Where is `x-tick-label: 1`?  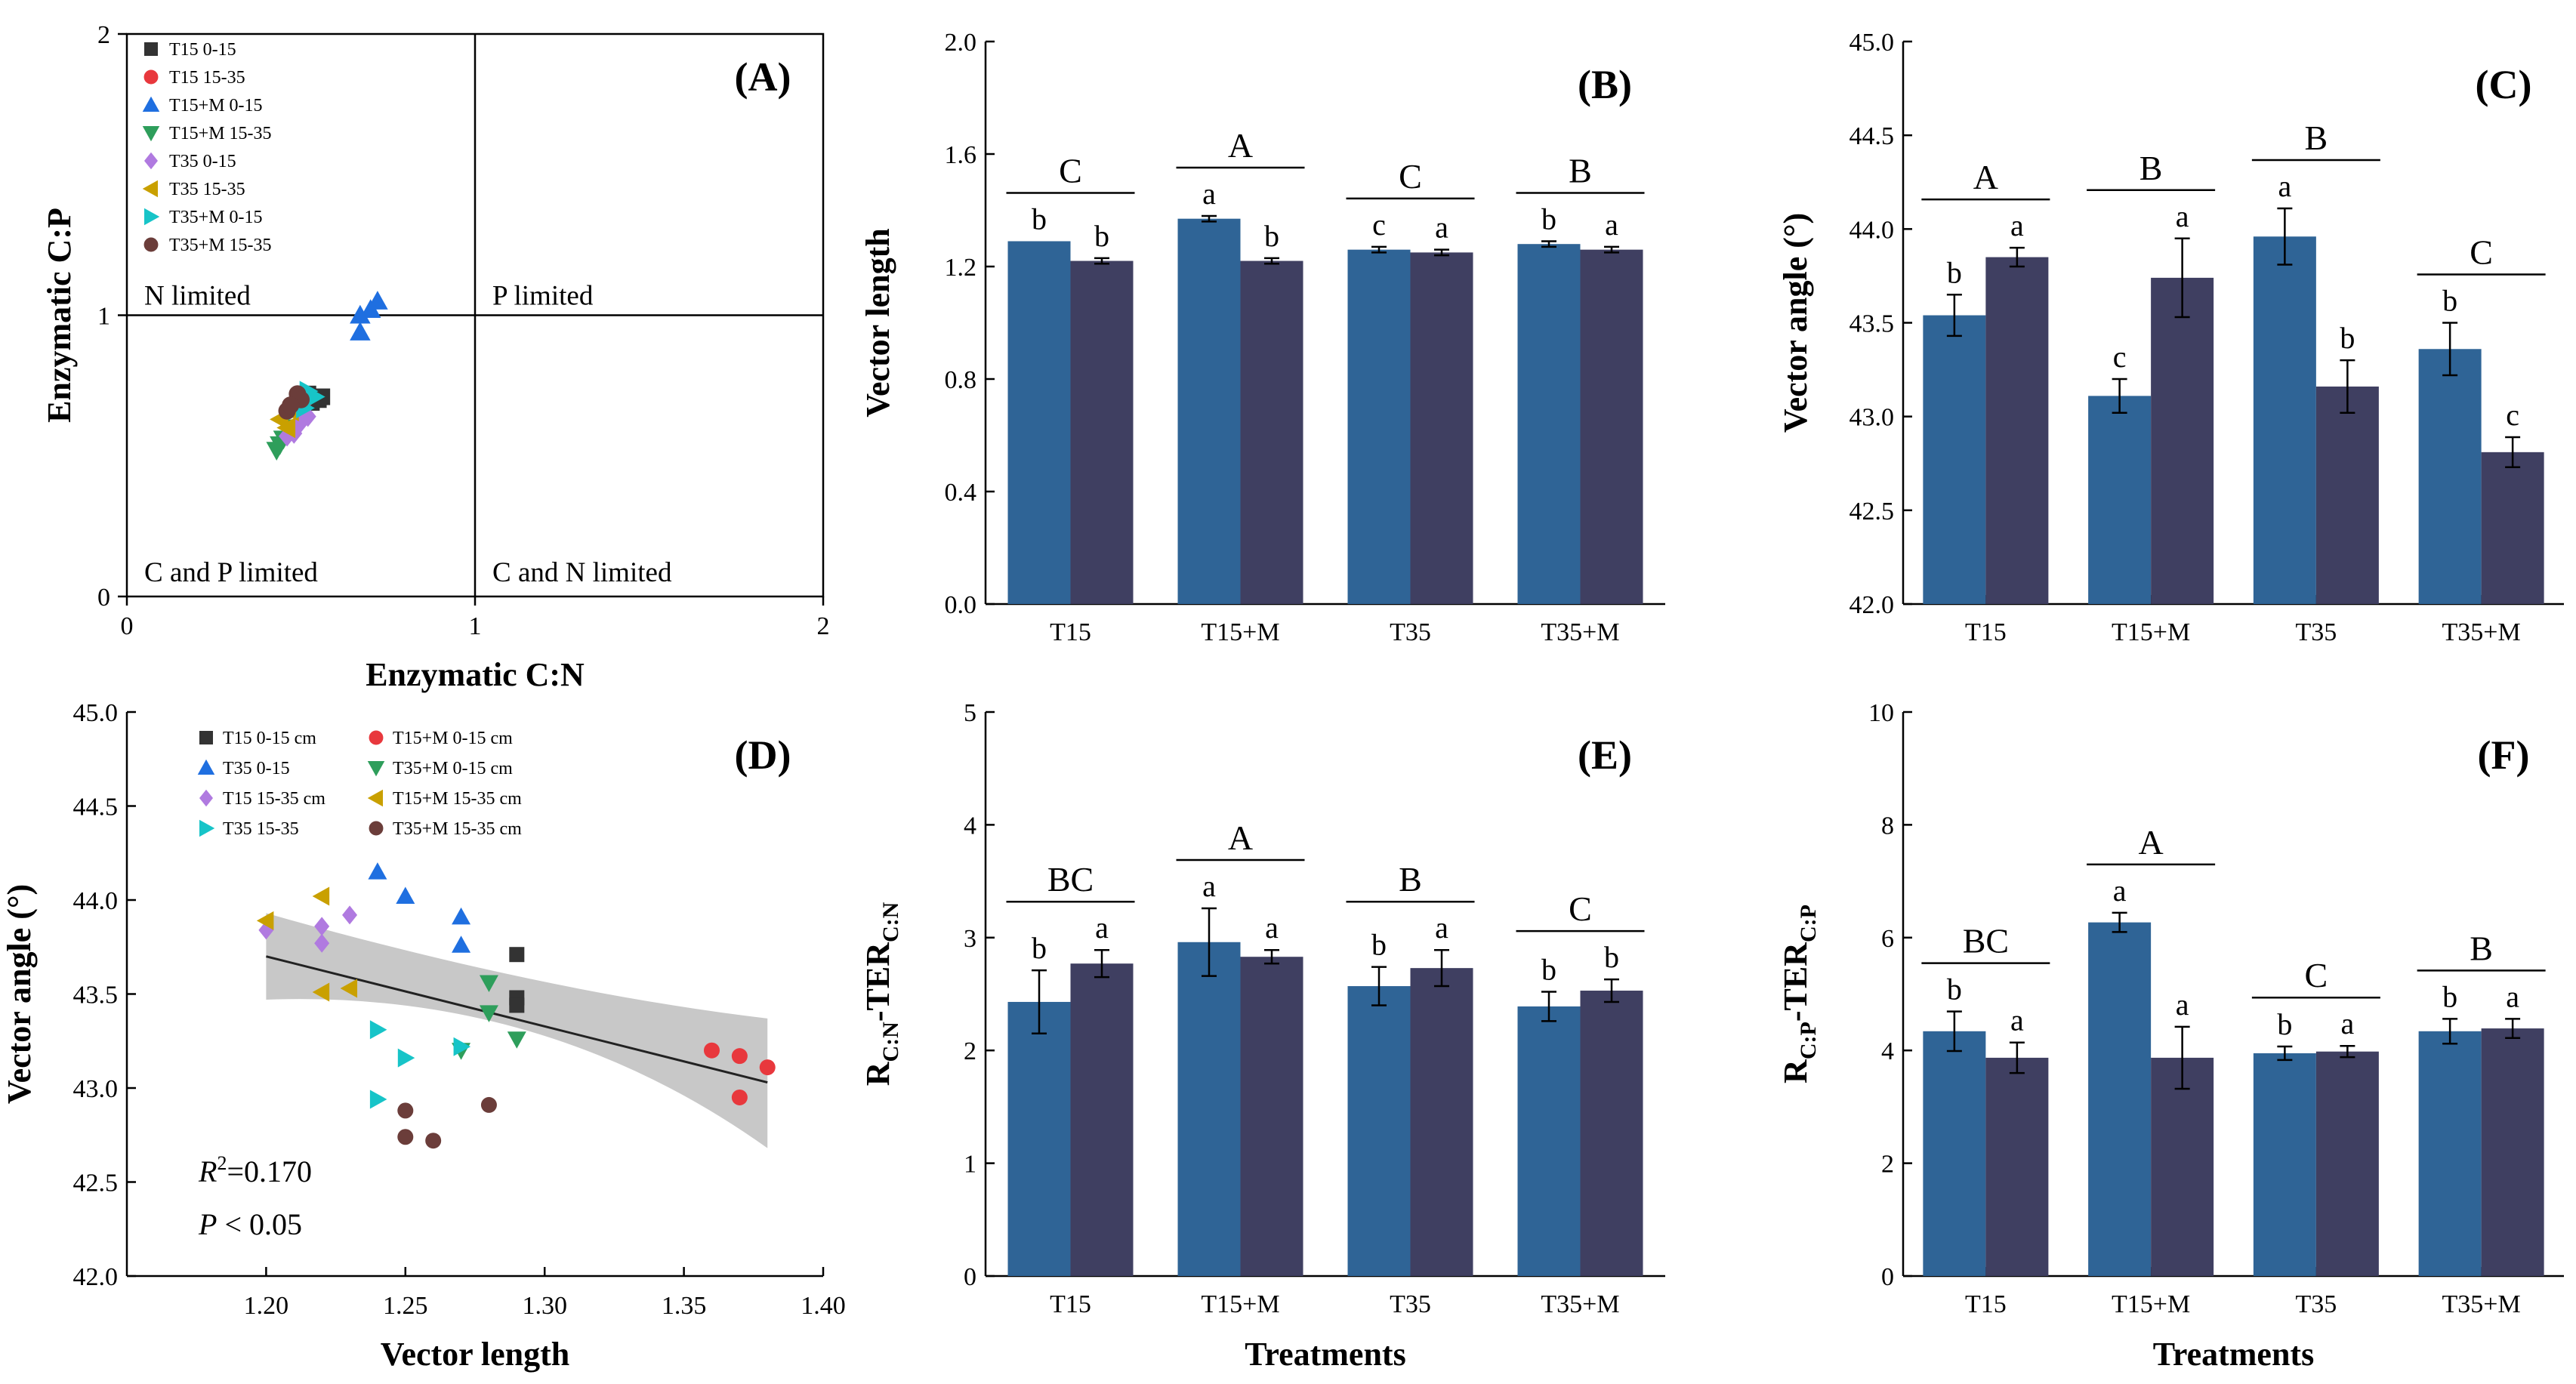 x-tick-label: 1 is located at coordinates (475, 626).